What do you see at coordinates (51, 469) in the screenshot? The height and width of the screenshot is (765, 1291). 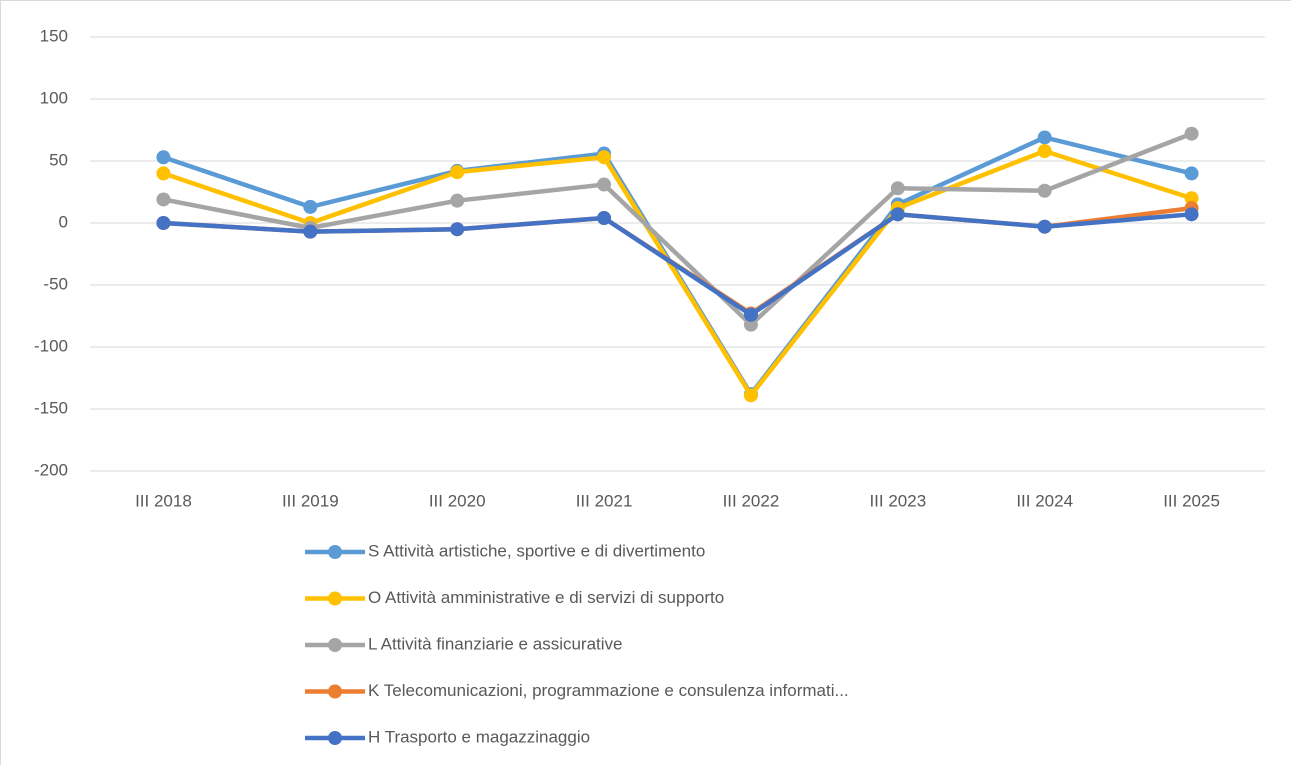 I see `y-tick-label: -200` at bounding box center [51, 469].